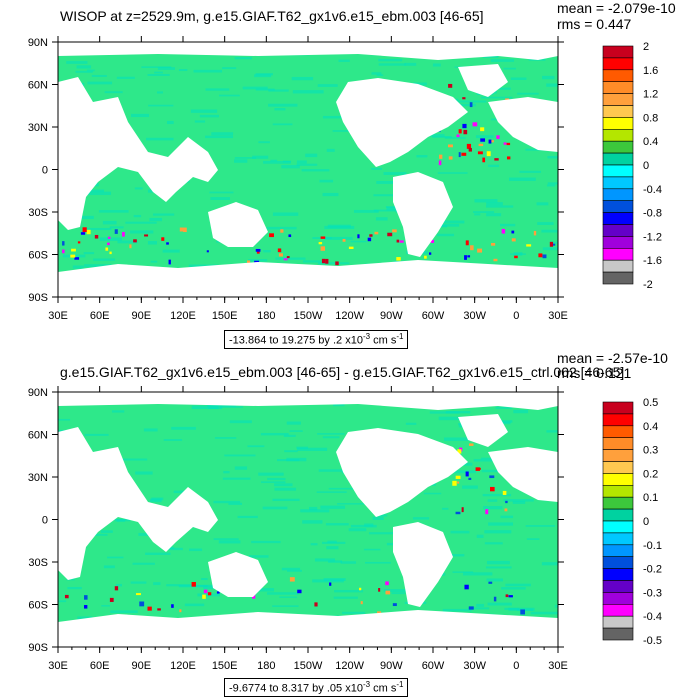 The height and width of the screenshot is (700, 700). I want to click on x-tick-label: 60E, so click(100, 316).